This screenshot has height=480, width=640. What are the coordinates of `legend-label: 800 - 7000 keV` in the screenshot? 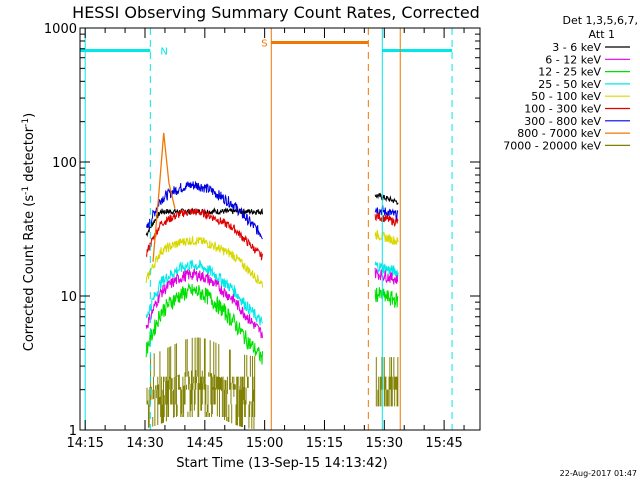 It's located at (559, 133).